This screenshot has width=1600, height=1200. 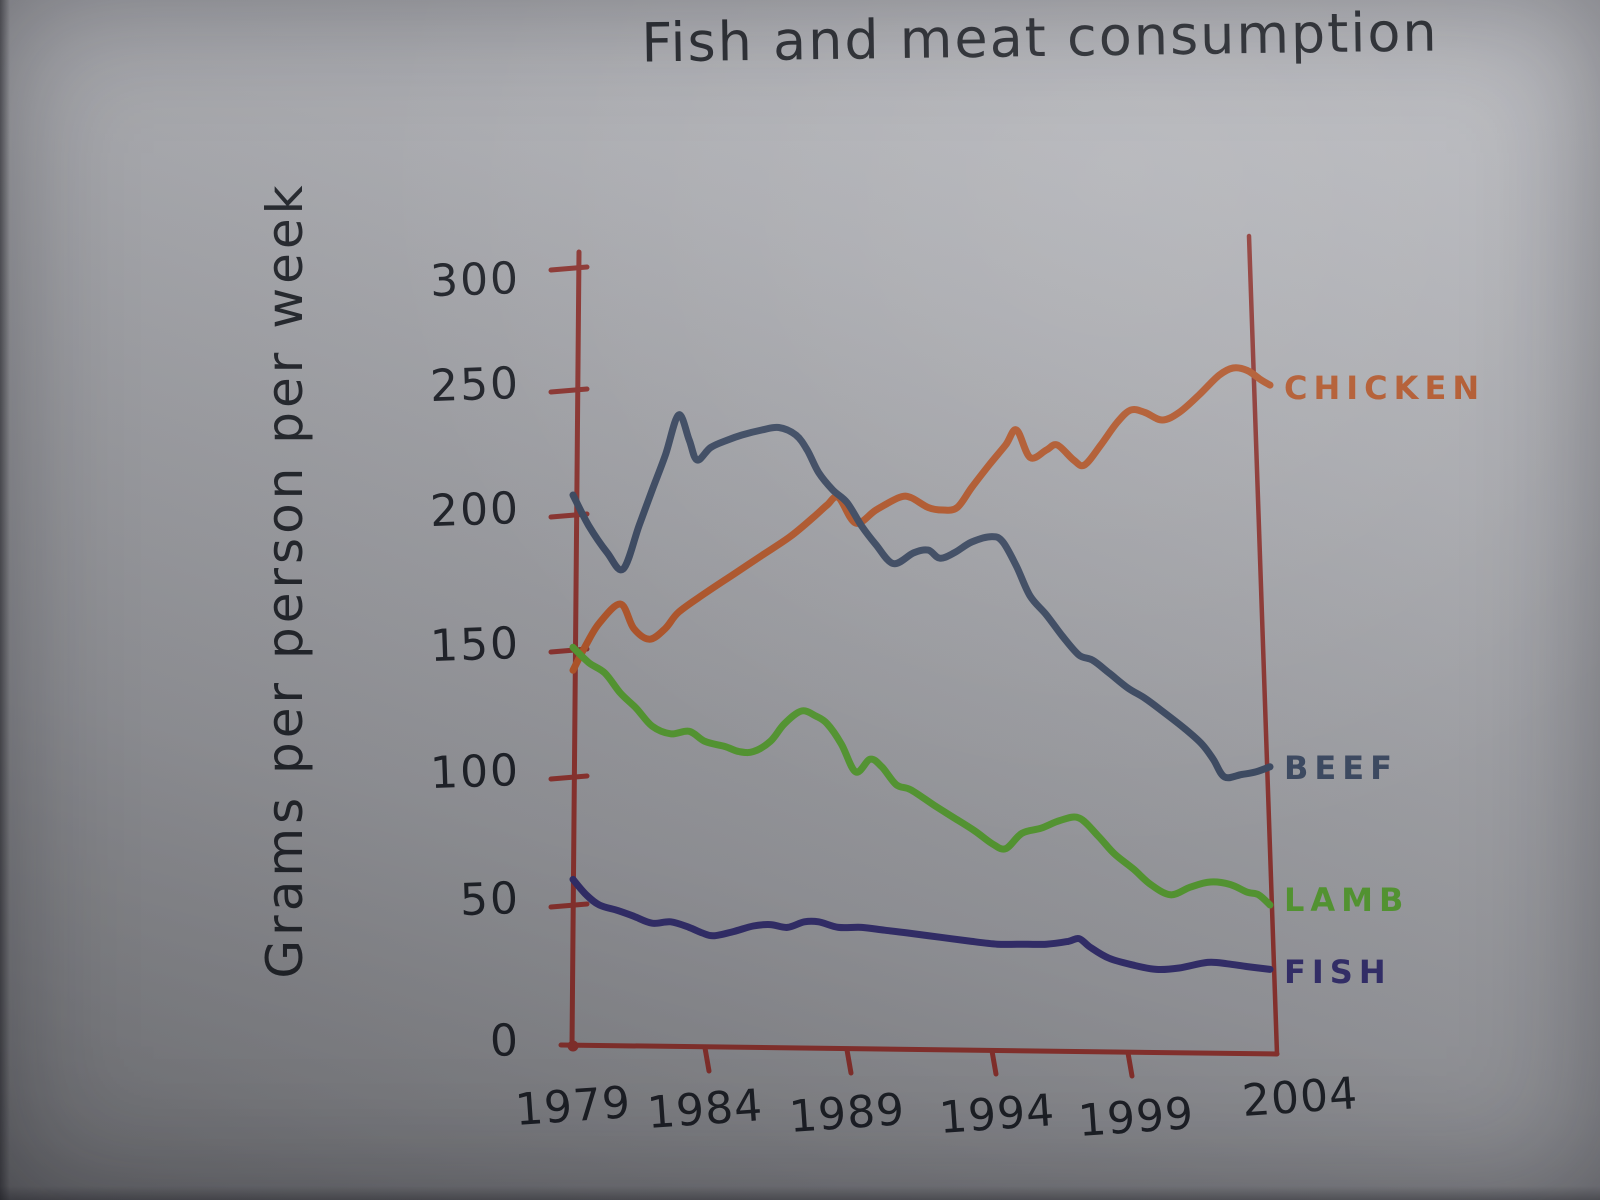 What do you see at coordinates (849, 1061) in the screenshot?
I see `x-tick-1989` at bounding box center [849, 1061].